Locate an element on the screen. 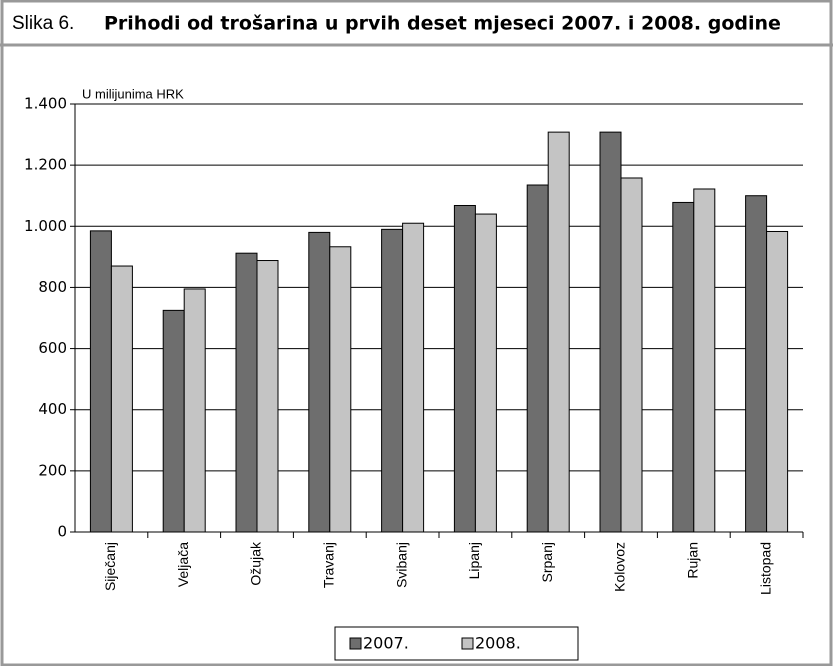 Image resolution: width=833 pixels, height=666 pixels. y-tick-label: 1.000 is located at coordinates (45, 226).